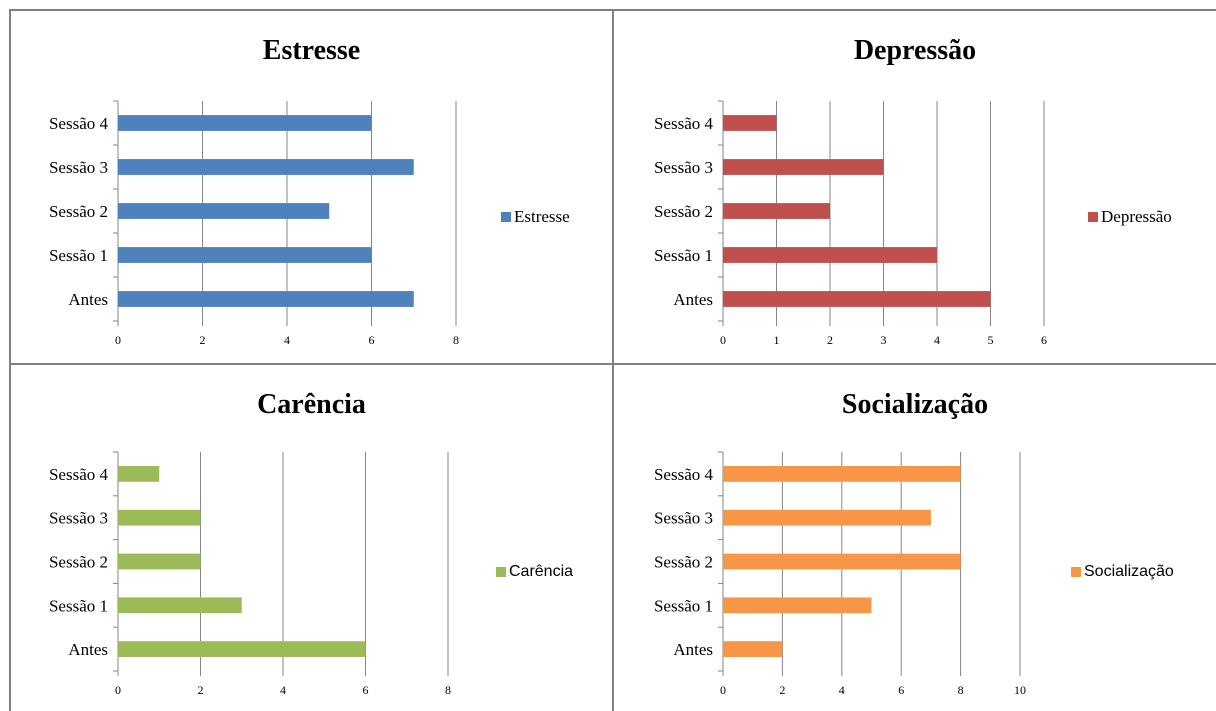  I want to click on chart-title: Estresse, so click(311, 50).